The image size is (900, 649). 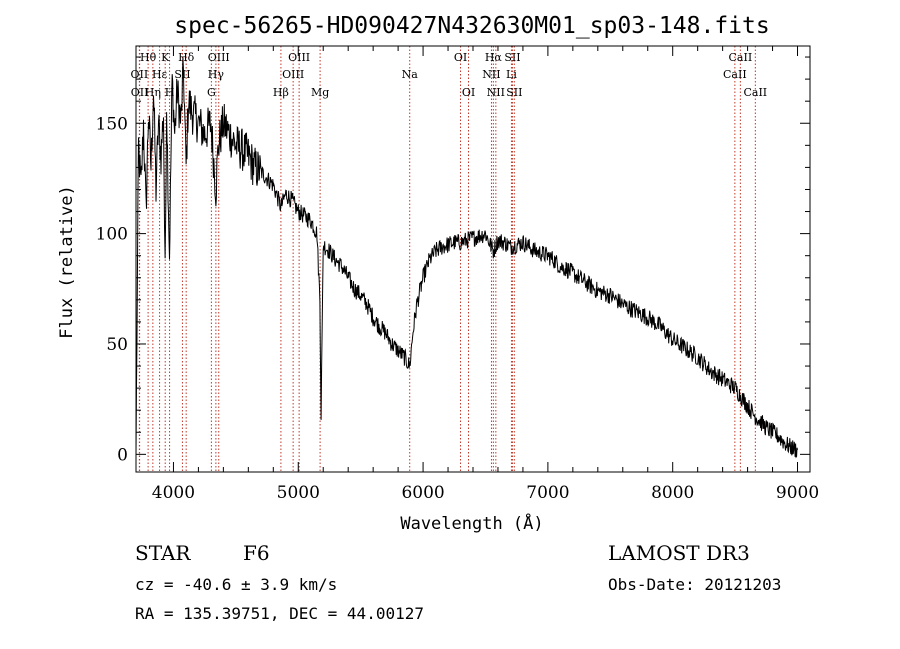 I want to click on y-axis-label: Flux (relative), so click(x=67, y=262).